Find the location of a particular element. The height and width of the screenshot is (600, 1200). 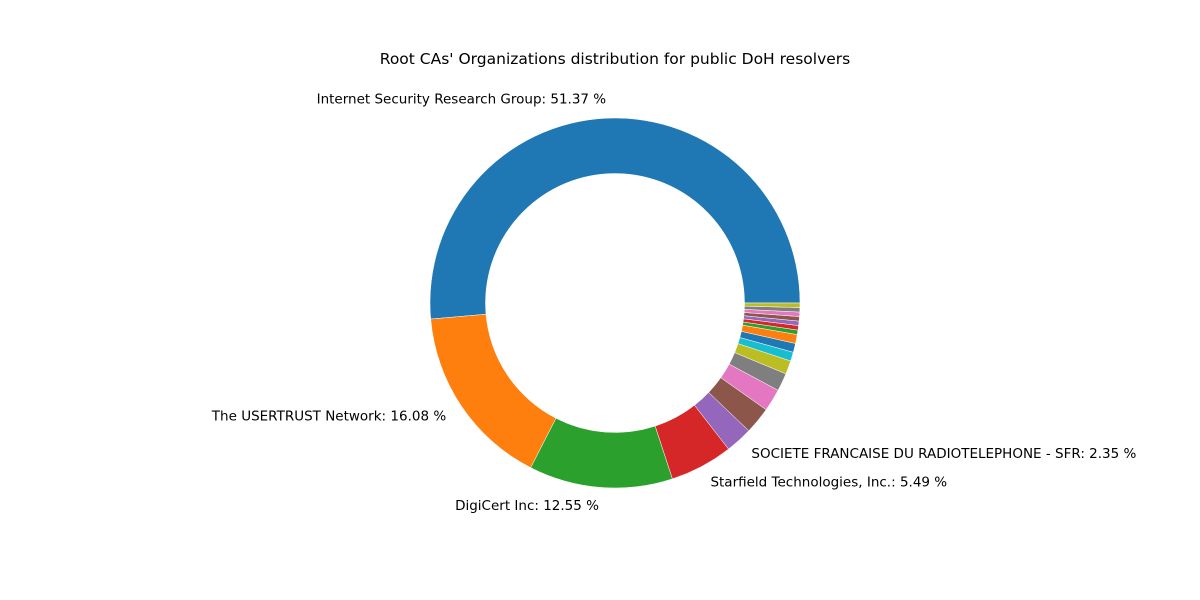

slice-label-3: DigiCert Inc: 12.55 % is located at coordinates (527, 506).